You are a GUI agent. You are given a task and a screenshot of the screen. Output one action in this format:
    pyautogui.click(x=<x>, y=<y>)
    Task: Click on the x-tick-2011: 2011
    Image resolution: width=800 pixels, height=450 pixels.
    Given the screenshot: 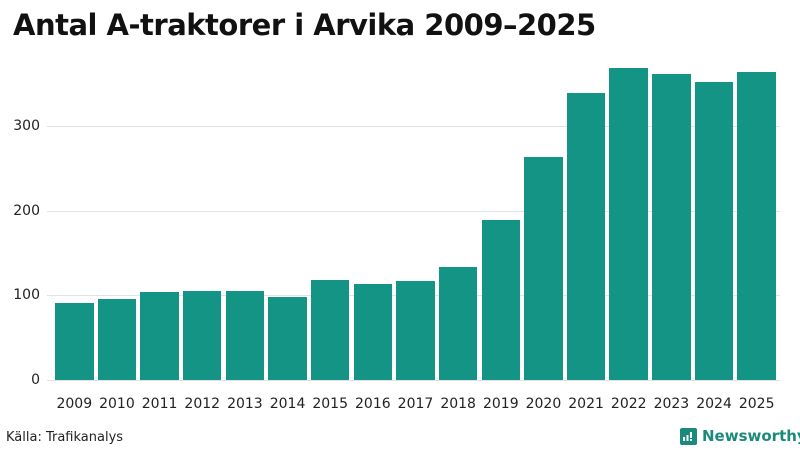 What is the action you would take?
    pyautogui.click(x=159, y=404)
    